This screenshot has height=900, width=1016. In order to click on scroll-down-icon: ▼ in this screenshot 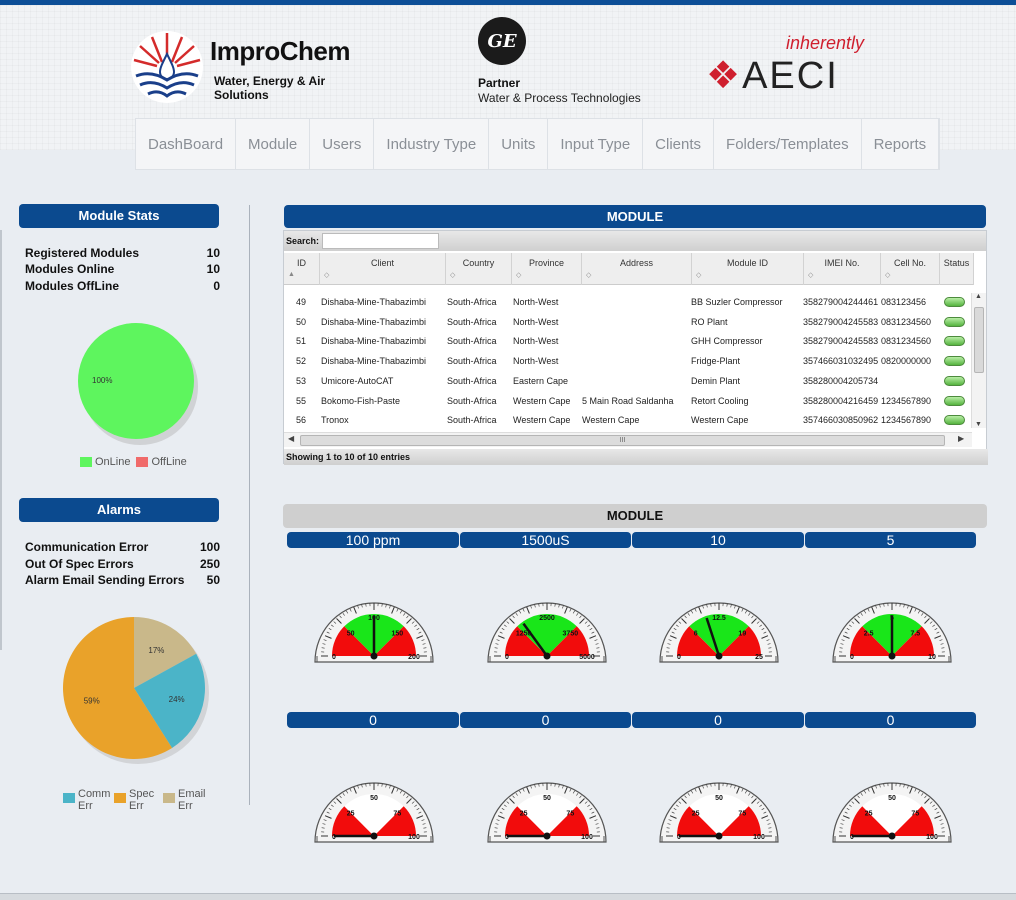, I will do `click(978, 424)`.